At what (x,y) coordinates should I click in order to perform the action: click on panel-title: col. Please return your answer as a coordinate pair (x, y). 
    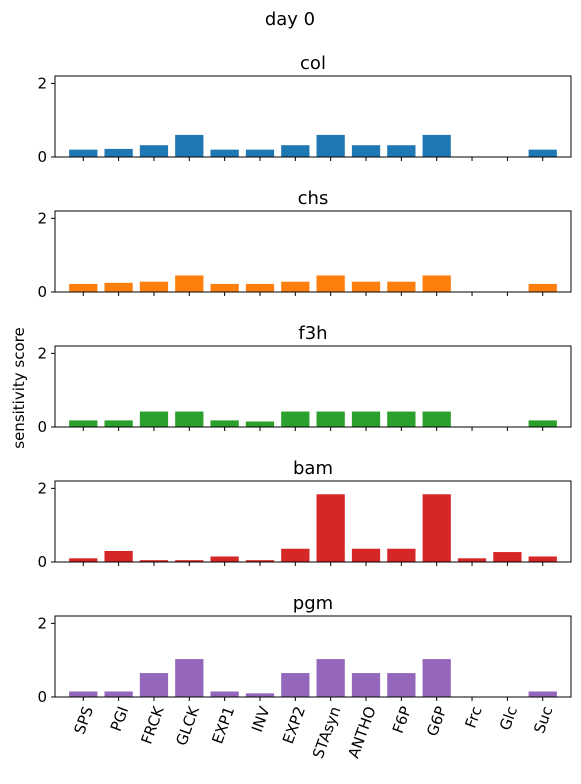
    Looking at the image, I should click on (313, 63).